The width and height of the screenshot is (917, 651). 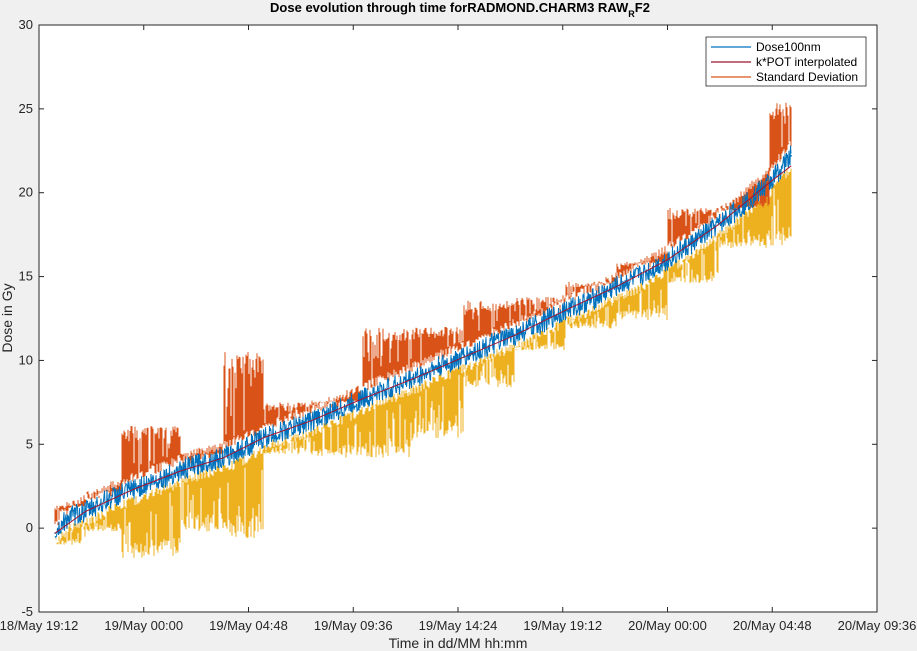 I want to click on x-tick-label: 20/May 09:36, so click(x=877, y=625).